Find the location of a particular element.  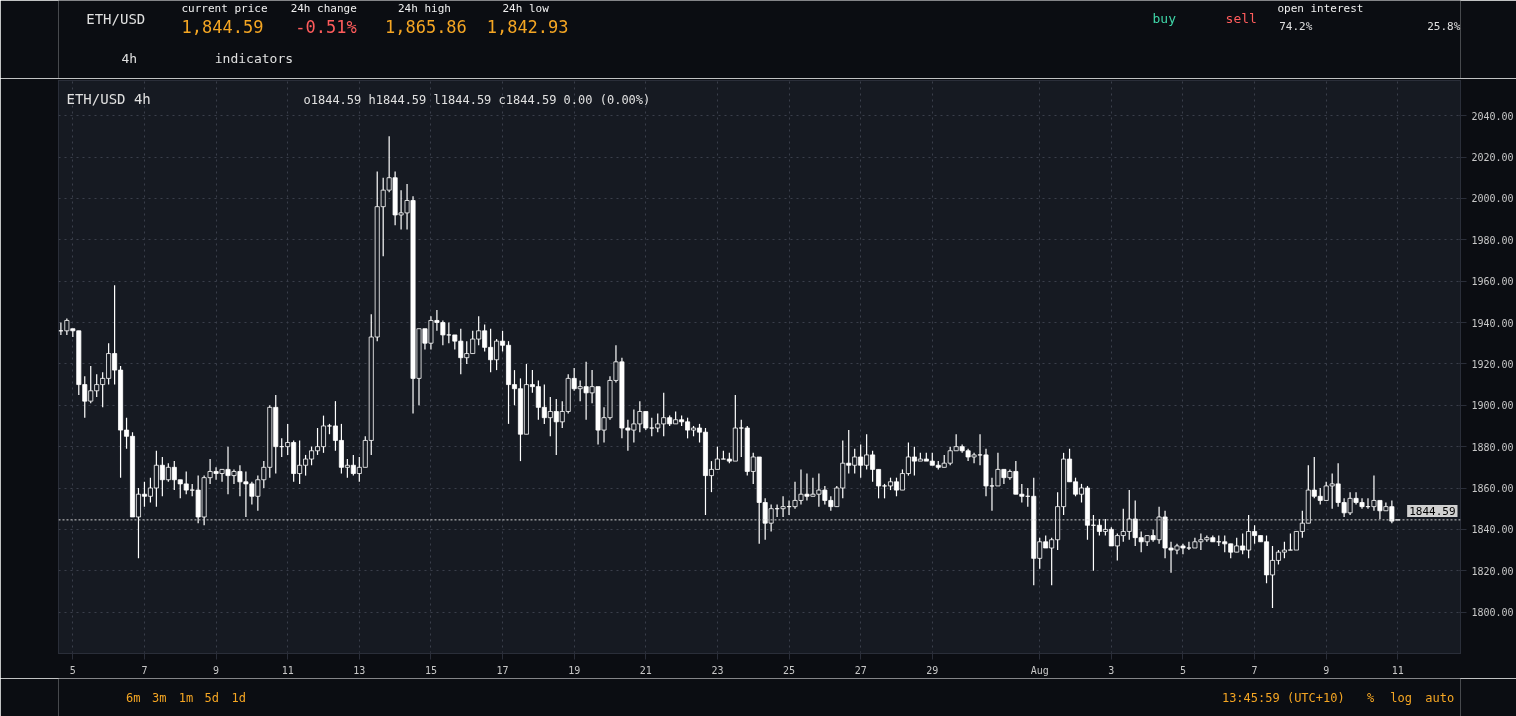

x-tick-label: 27 is located at coordinates (860, 670).